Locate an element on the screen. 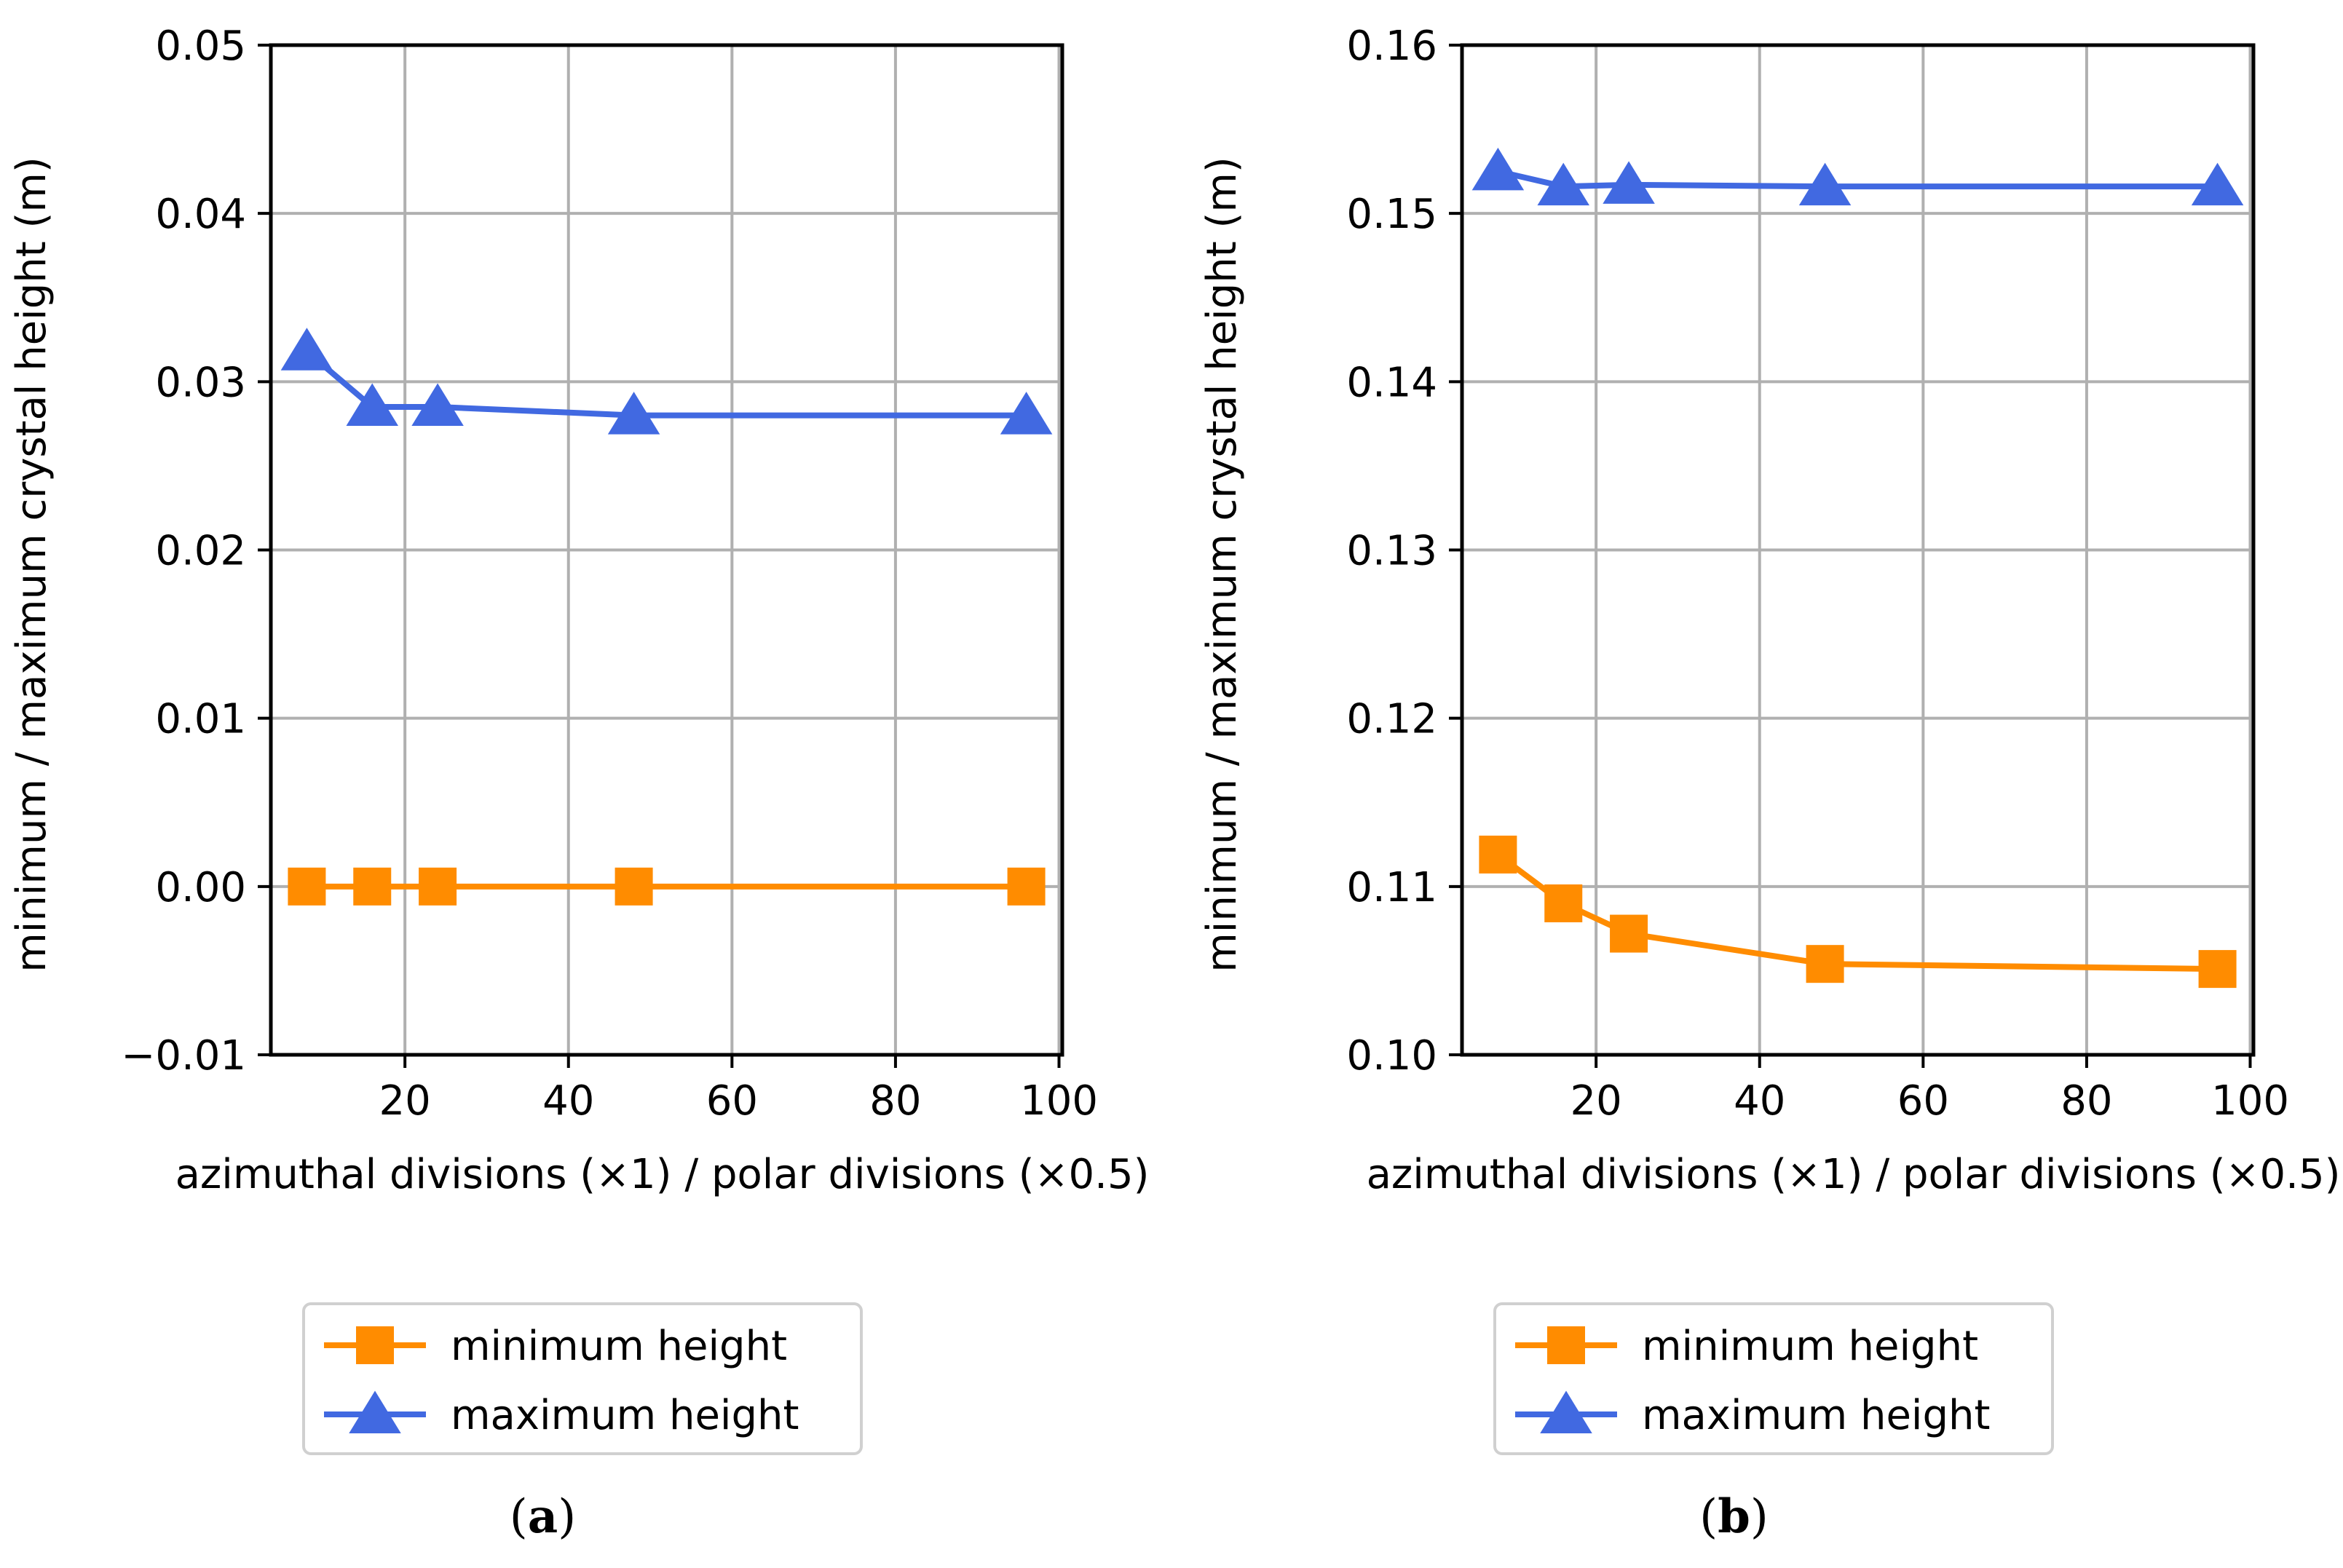 This screenshot has height=1568, width=2343. y-tick-label: 0.02 is located at coordinates (201, 552).